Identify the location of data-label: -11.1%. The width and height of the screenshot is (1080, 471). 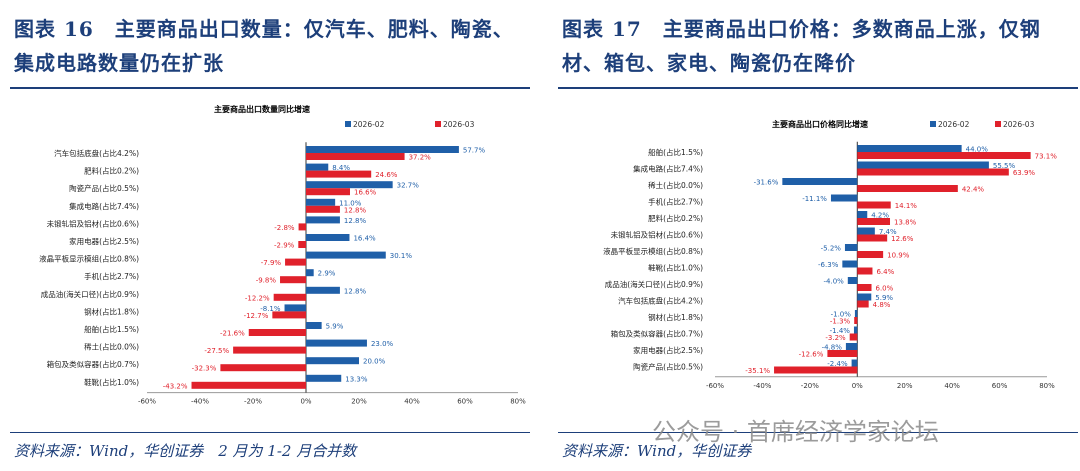
(814, 199).